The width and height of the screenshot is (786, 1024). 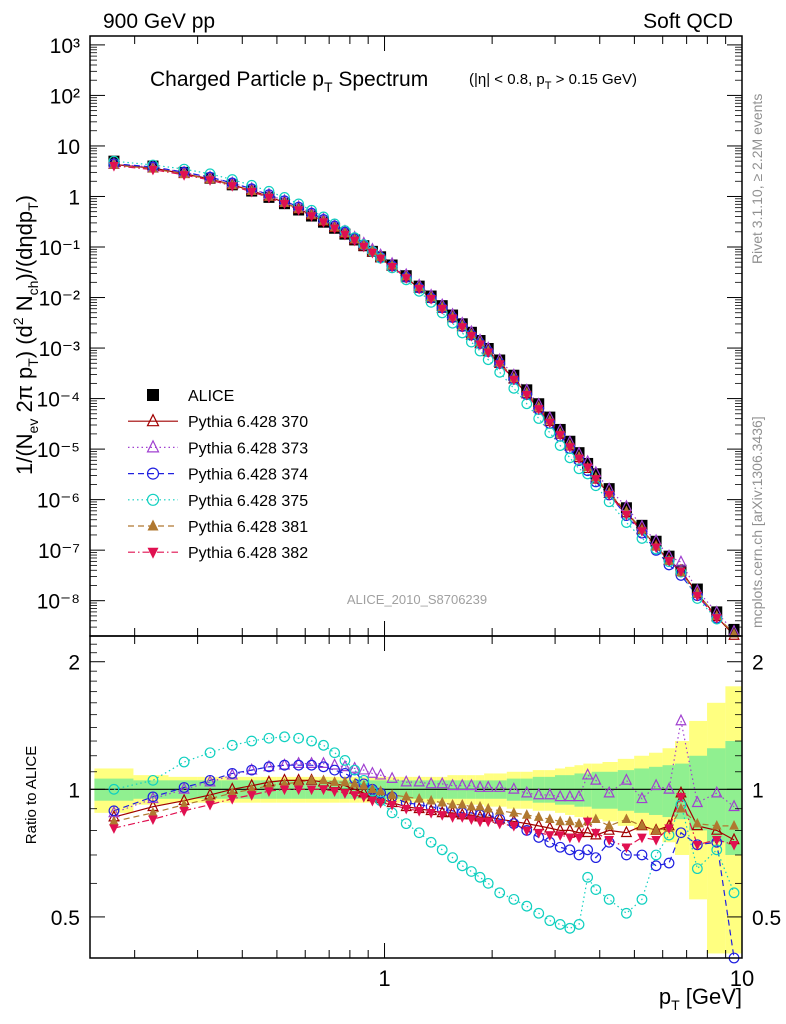 I want to click on legend-label: Pythia 6.428 374, so click(x=248, y=475).